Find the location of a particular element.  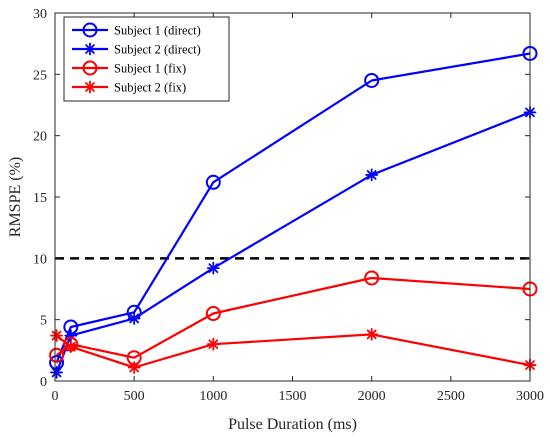

legend-item-3: Subject 1 (fix) is located at coordinates (129, 68).